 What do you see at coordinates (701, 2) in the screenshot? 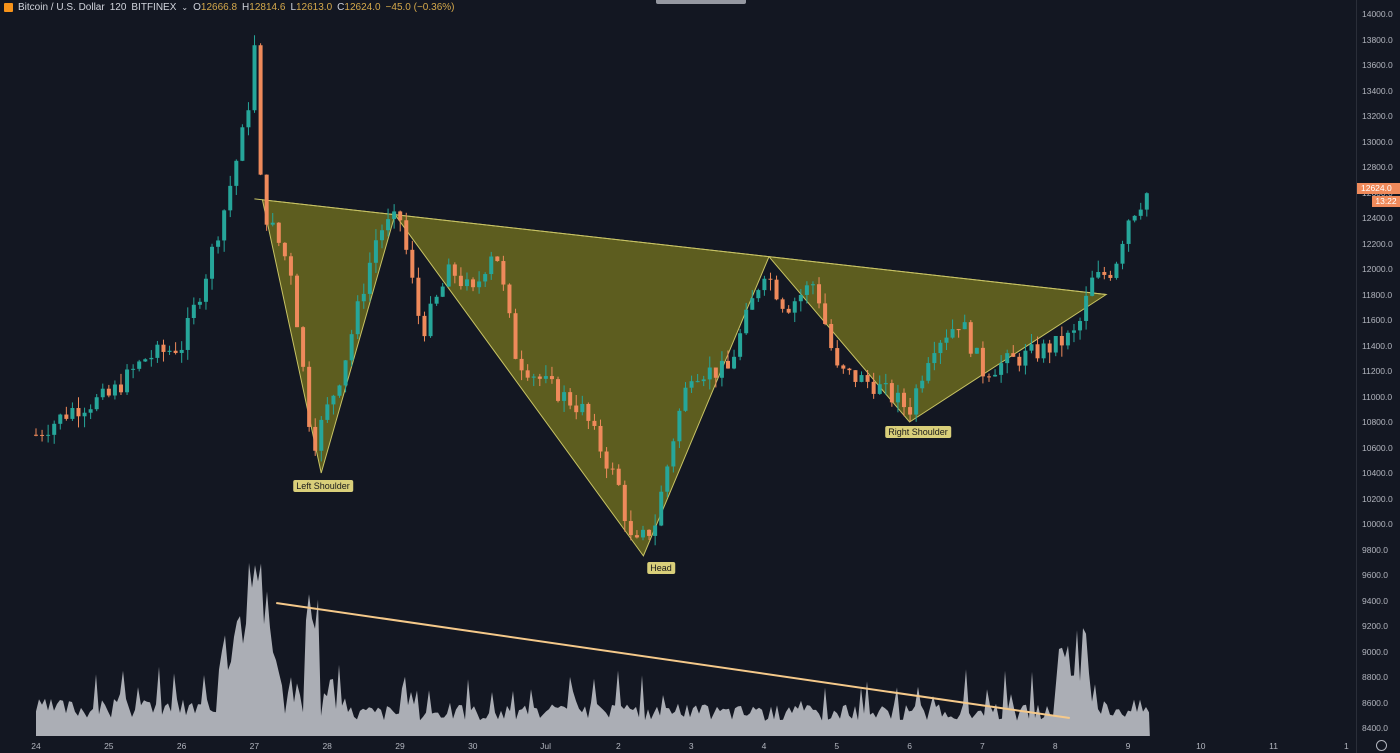
I see `pane-drag-handle` at bounding box center [701, 2].